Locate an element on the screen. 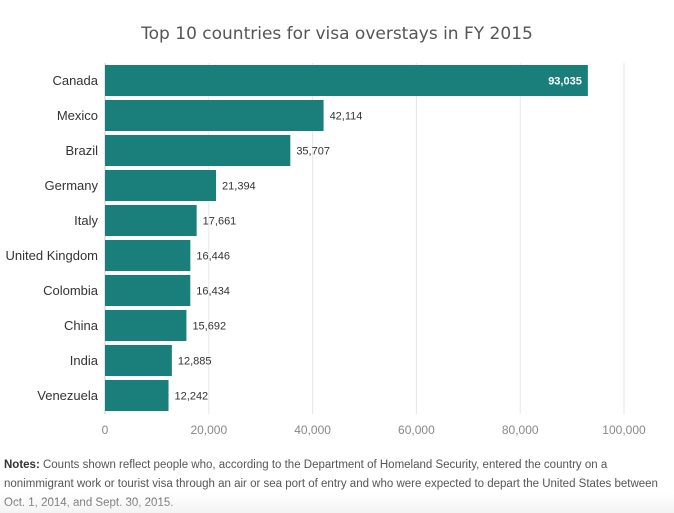 Image resolution: width=674 pixels, height=513 pixels. category-label: Colombia is located at coordinates (71, 290).